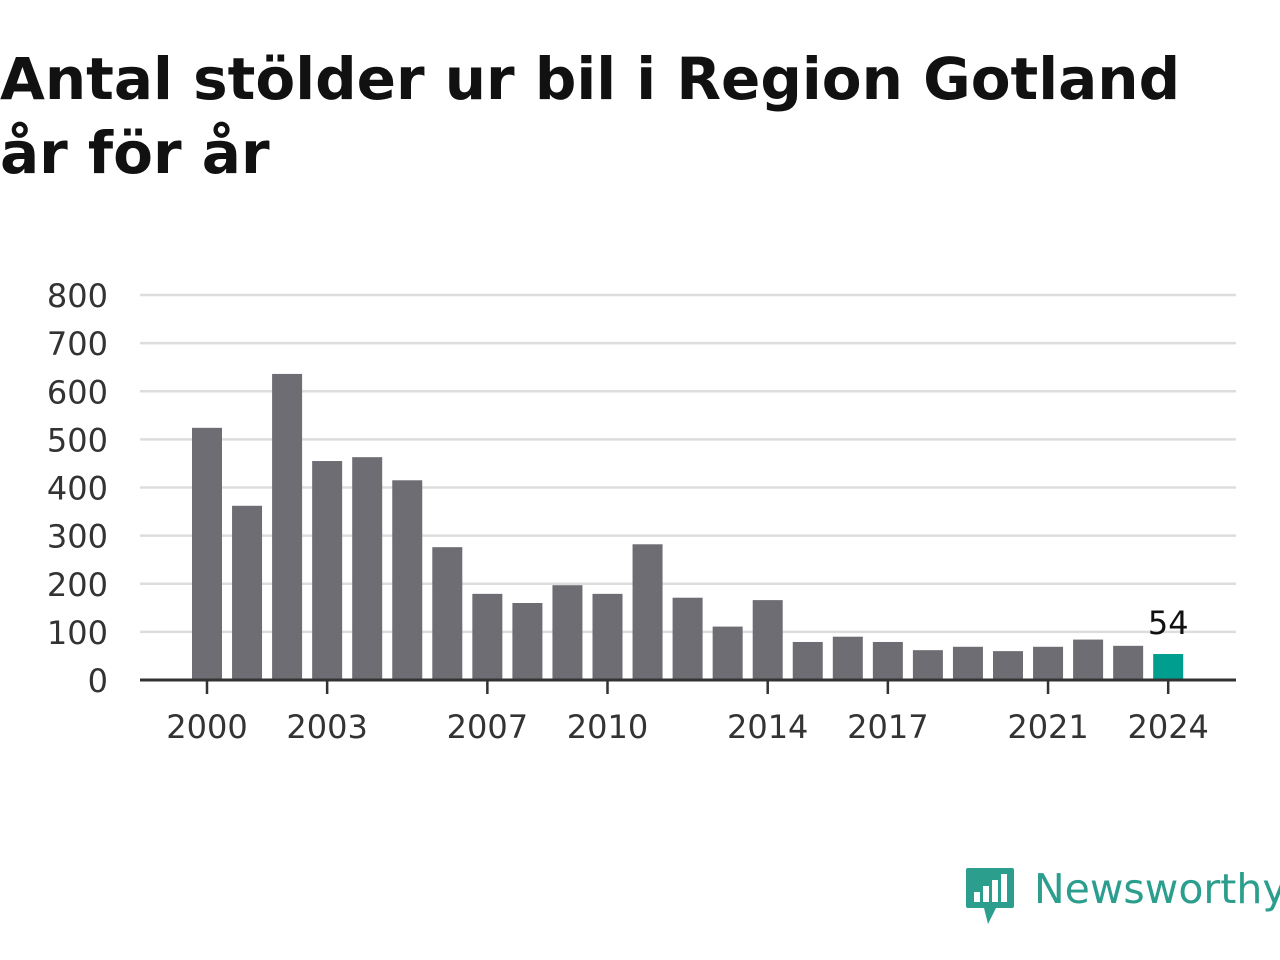 The width and height of the screenshot is (1280, 960). I want to click on y-tick-label: 400, so click(77, 489).